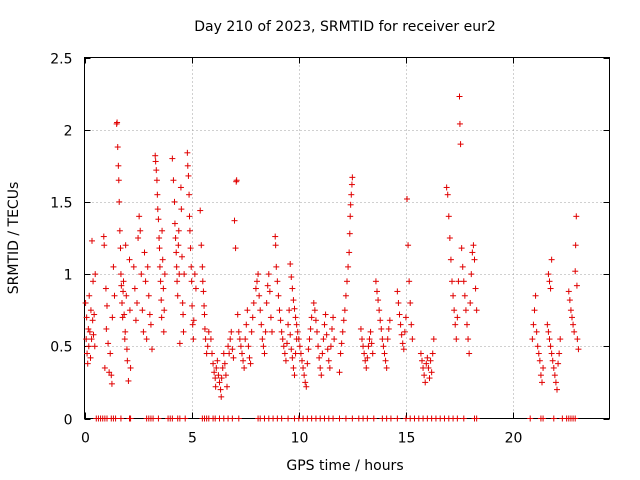 The image size is (640, 480). Describe the element at coordinates (68, 132) in the screenshot. I see `y-tick-label: 2` at that location.